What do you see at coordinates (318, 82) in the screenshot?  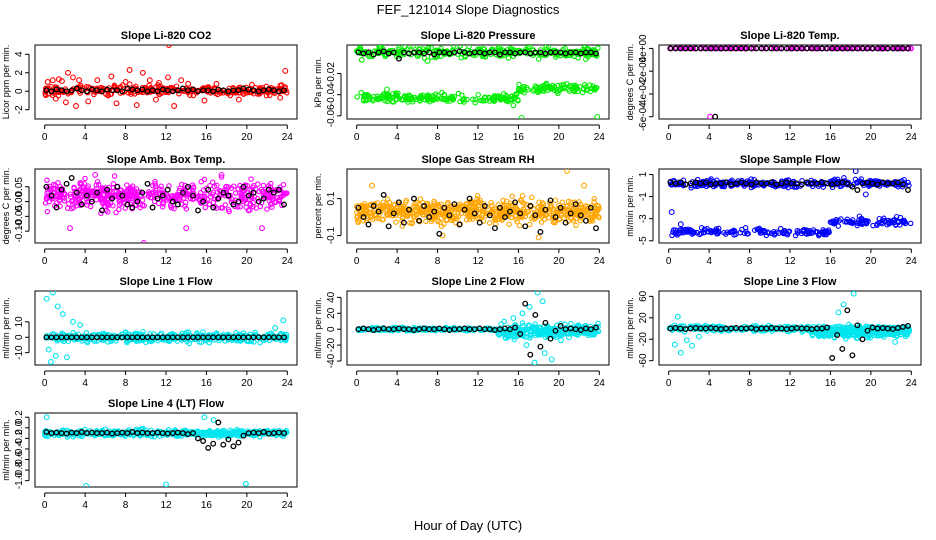 I see `y-axis-label: kPa per min.` at bounding box center [318, 82].